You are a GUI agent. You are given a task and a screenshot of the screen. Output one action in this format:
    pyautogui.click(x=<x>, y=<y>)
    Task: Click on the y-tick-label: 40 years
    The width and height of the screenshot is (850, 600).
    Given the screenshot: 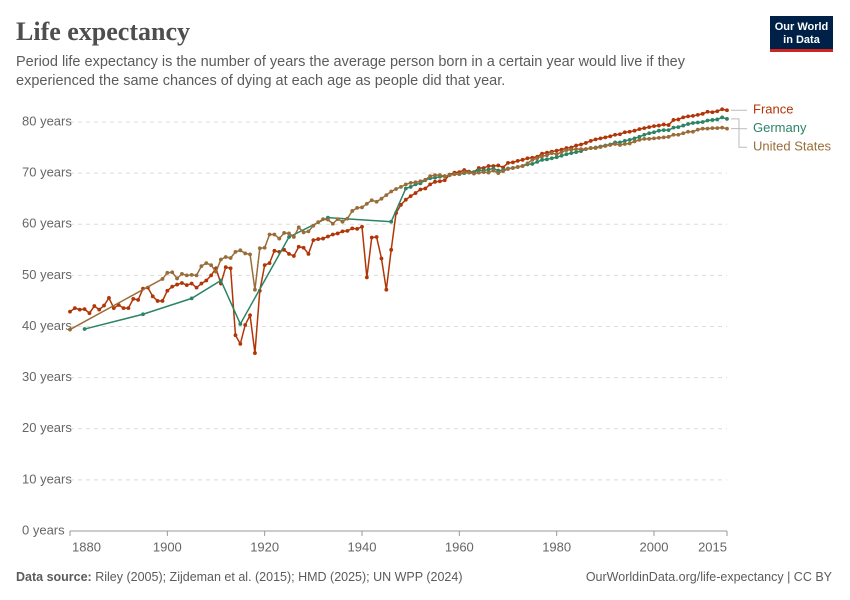 What is the action you would take?
    pyautogui.click(x=47, y=325)
    